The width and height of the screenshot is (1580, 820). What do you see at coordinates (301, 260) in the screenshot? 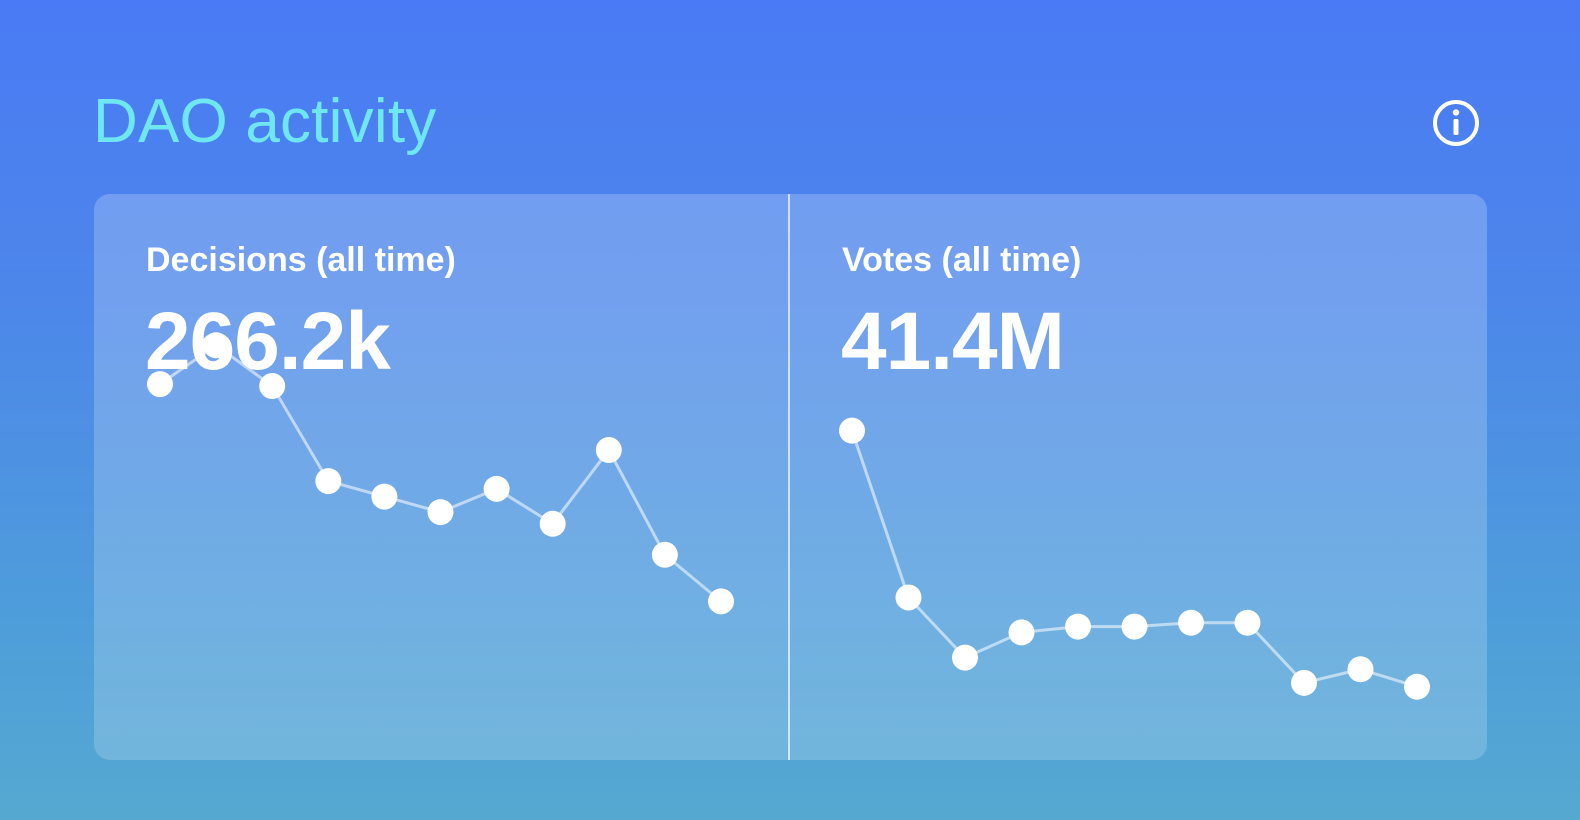
I see `decisions-label: Decisions (all time)` at bounding box center [301, 260].